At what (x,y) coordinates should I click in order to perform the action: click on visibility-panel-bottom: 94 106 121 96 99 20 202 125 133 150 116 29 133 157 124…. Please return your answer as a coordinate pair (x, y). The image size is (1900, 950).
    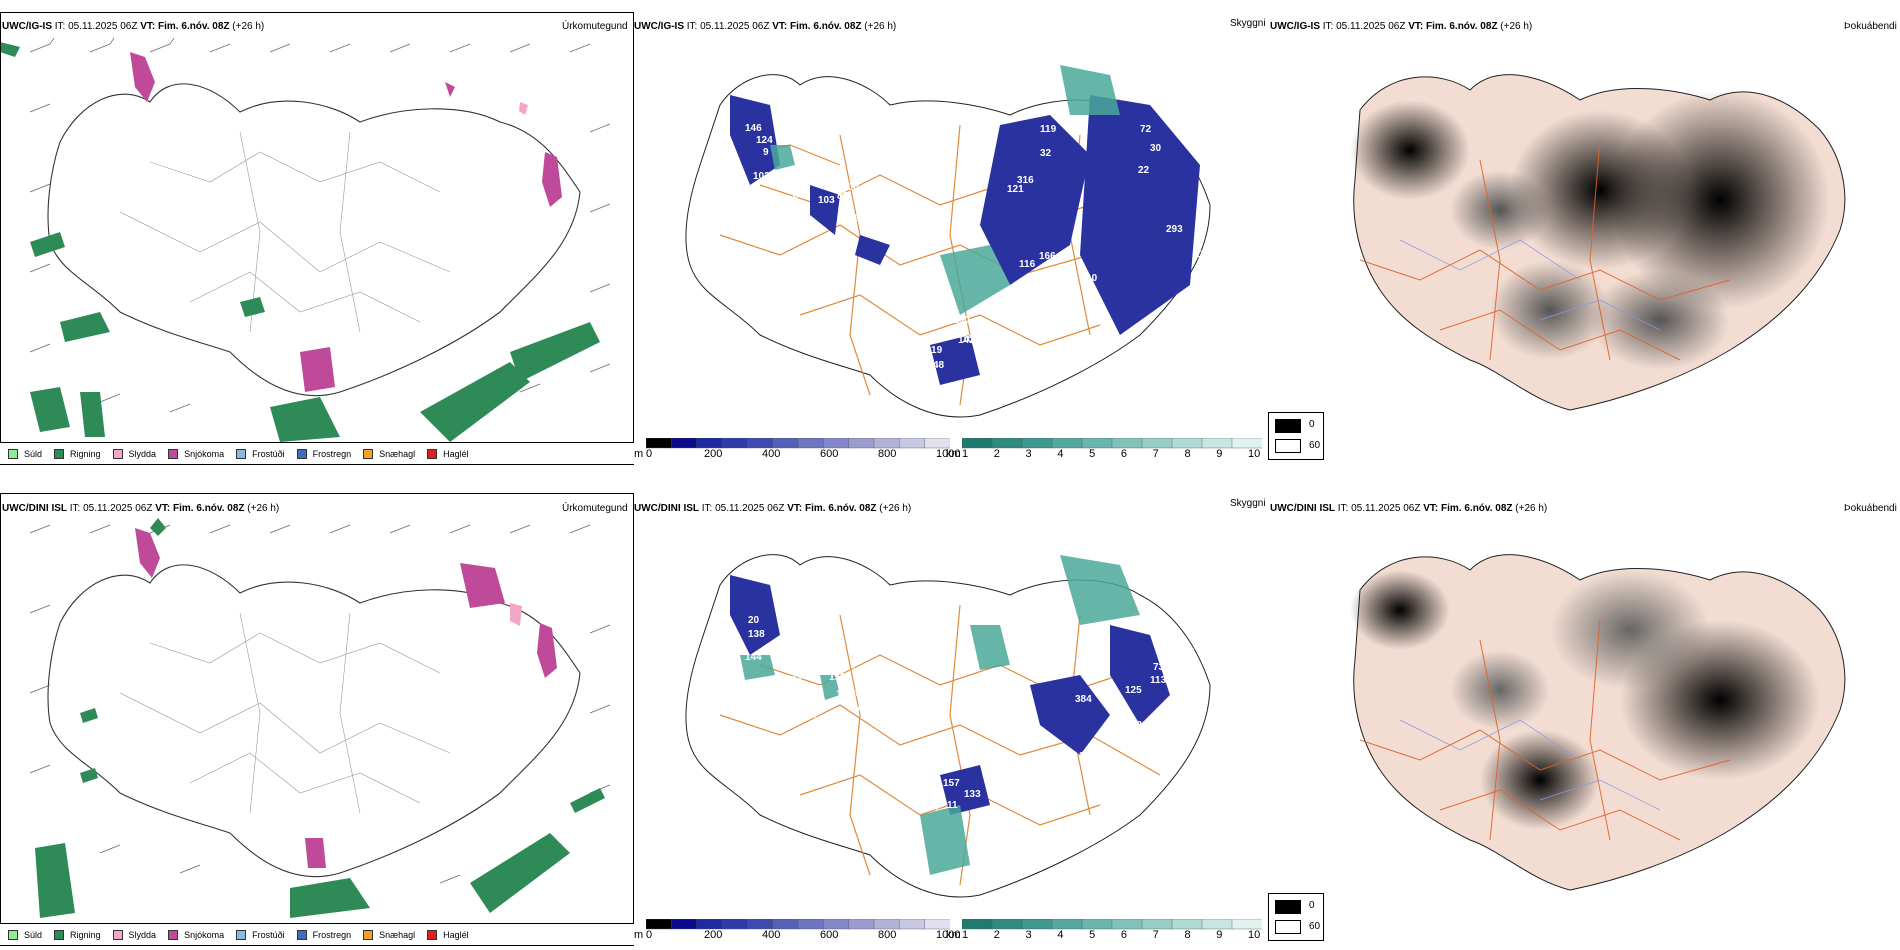
    Looking at the image, I should click on (950, 715).